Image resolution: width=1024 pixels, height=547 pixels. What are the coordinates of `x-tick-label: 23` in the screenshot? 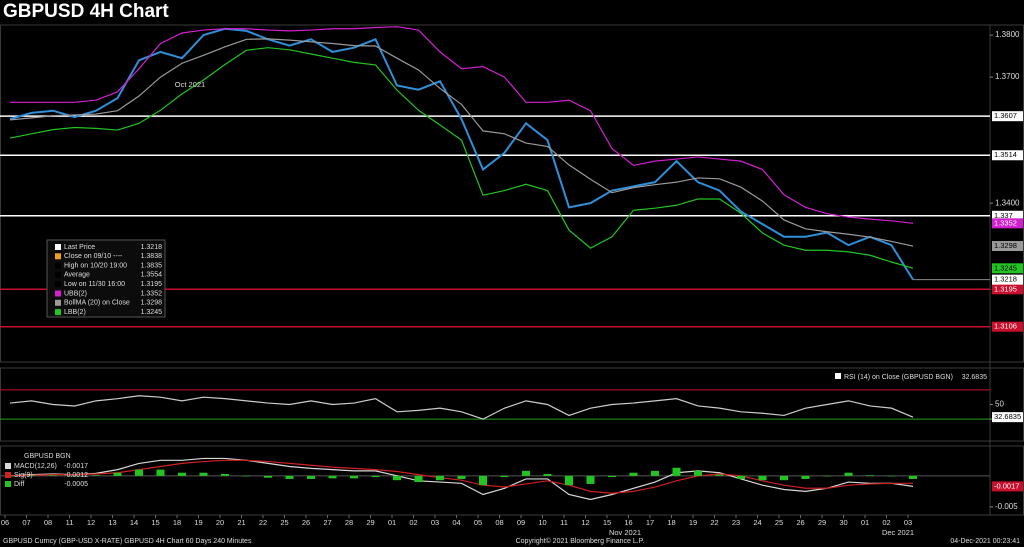 It's located at (736, 522).